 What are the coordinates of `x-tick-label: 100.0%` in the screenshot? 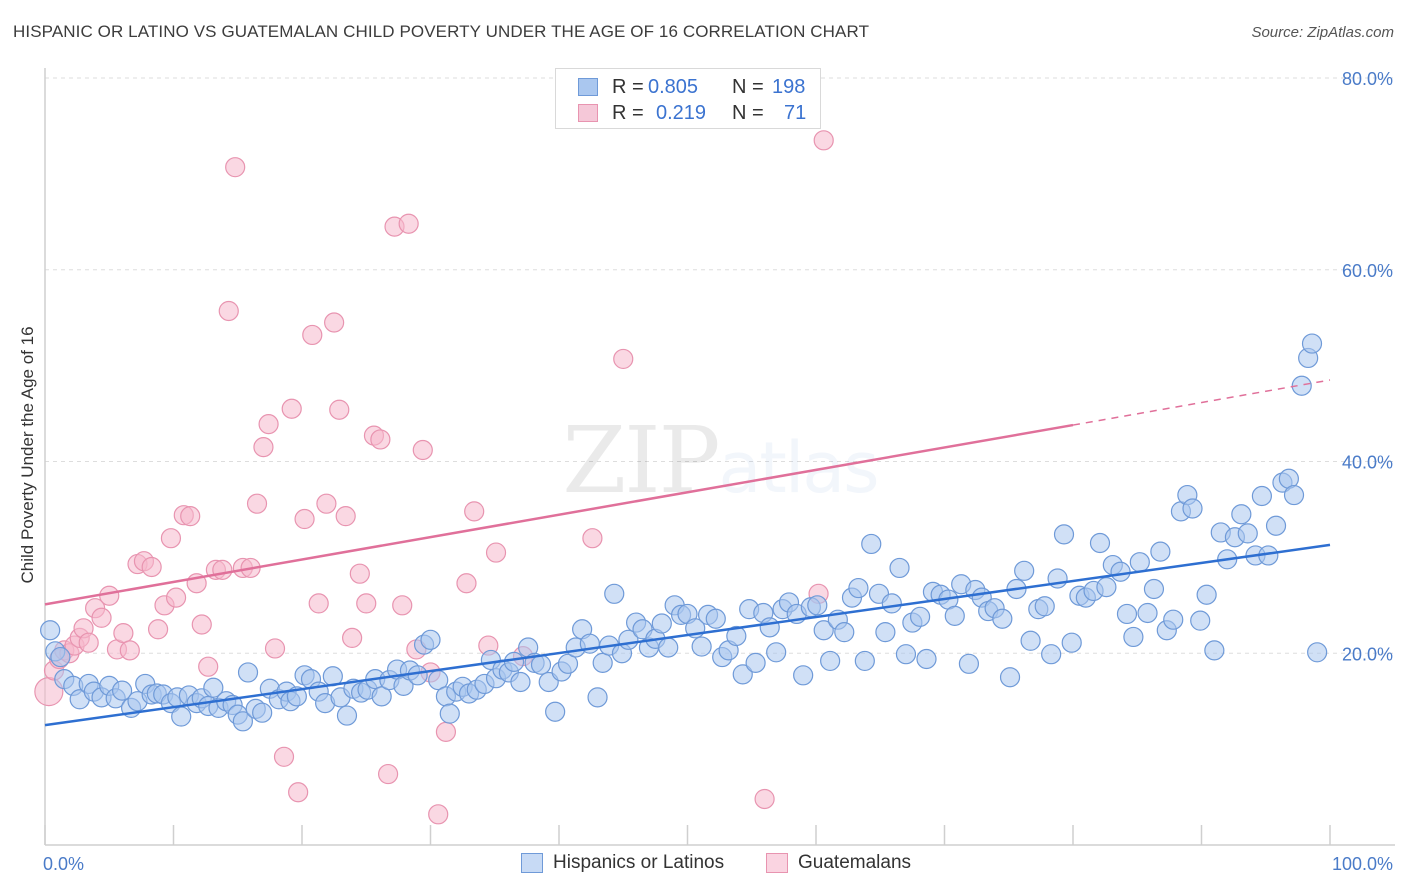 It's located at (1362, 864).